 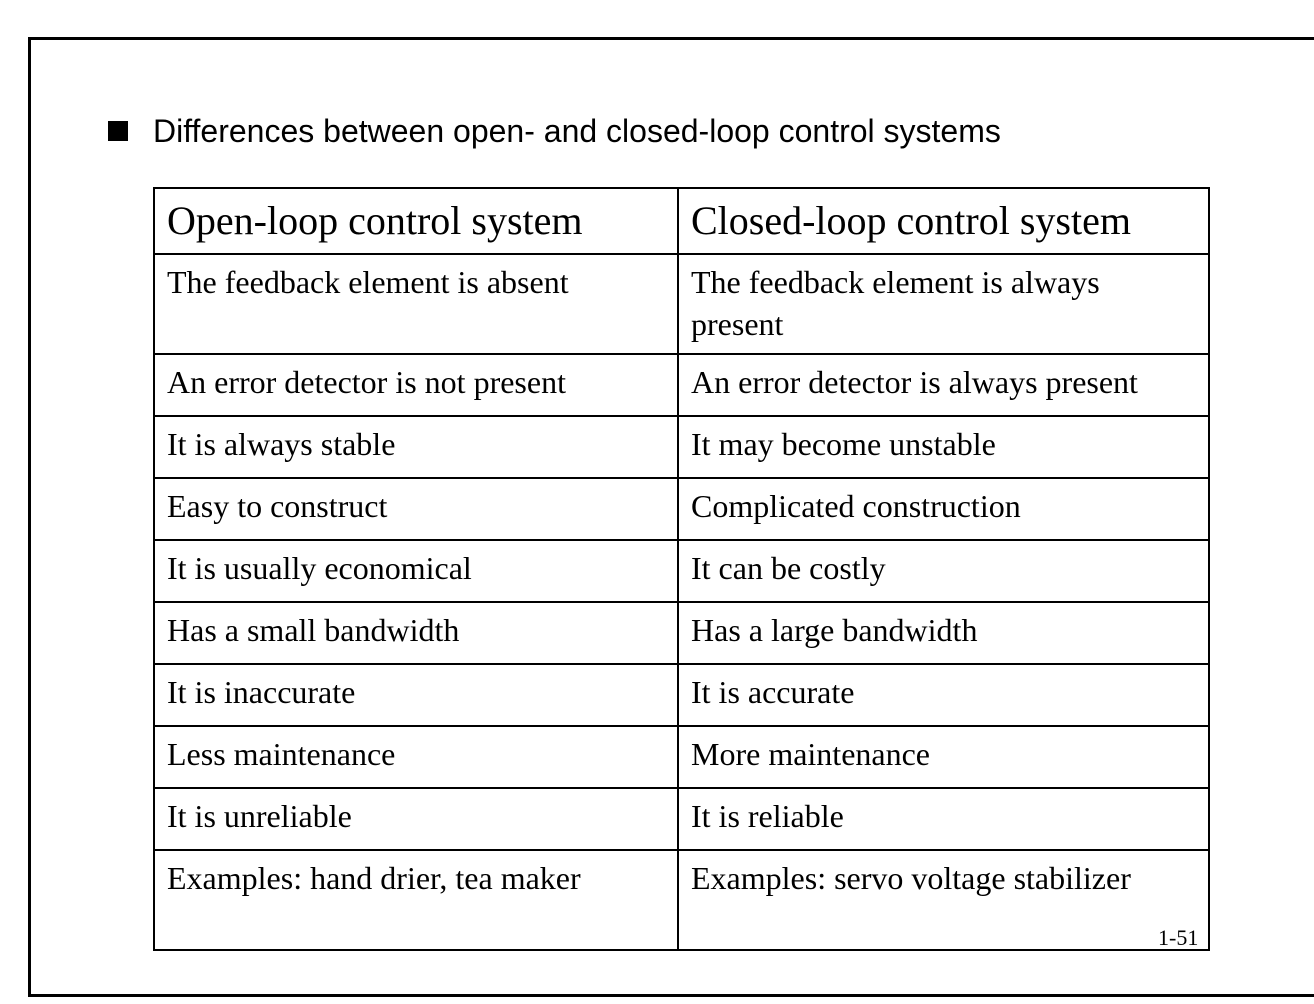 What do you see at coordinates (416, 900) in the screenshot?
I see `open-loop-cell: Examples: hand drier, tea maker` at bounding box center [416, 900].